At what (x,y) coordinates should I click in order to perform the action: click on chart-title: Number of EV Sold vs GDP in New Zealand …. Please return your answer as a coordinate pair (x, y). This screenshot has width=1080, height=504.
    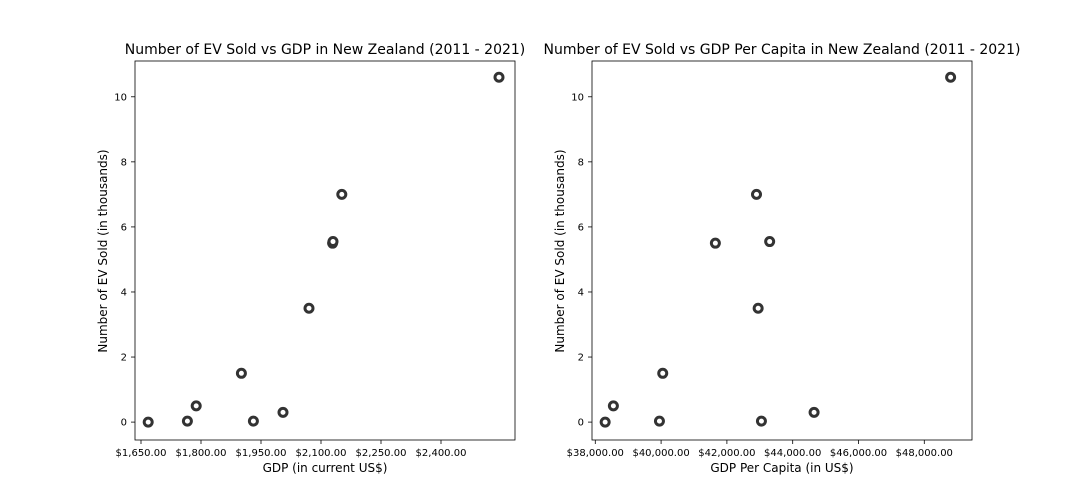
    Looking at the image, I should click on (325, 50).